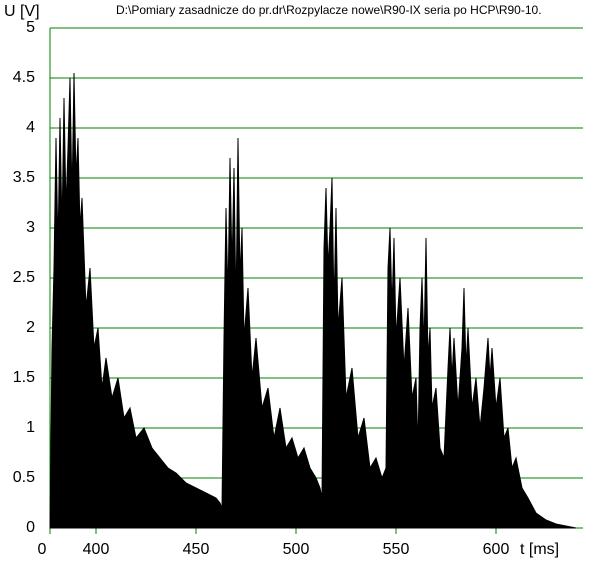 This screenshot has width=597, height=562. I want to click on y-tick-label: 4.5, so click(24, 77).